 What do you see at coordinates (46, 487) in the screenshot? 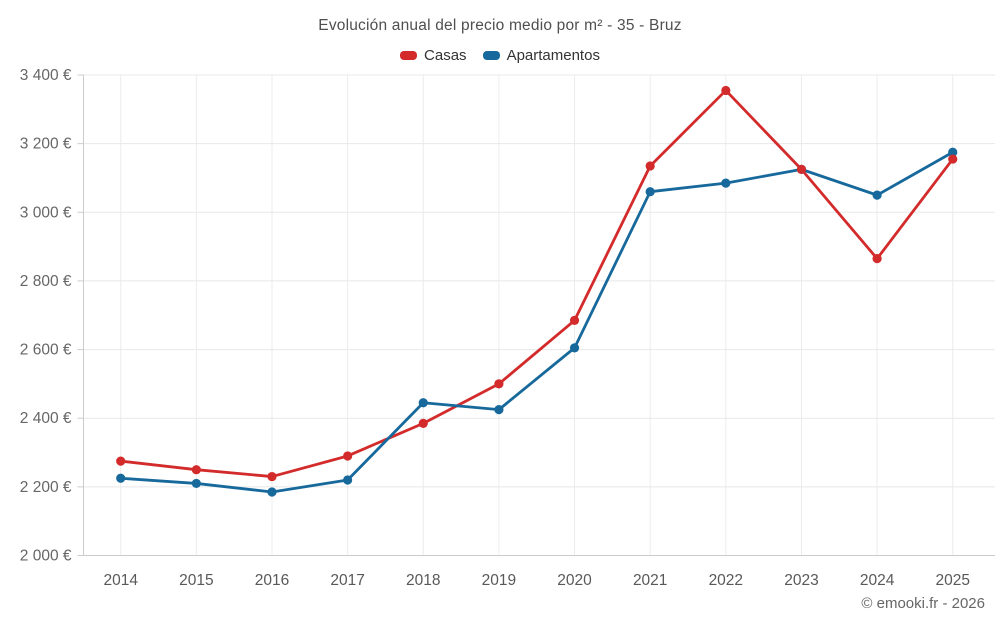
I see `y-axis-tick-label: 2 200 €` at bounding box center [46, 487].